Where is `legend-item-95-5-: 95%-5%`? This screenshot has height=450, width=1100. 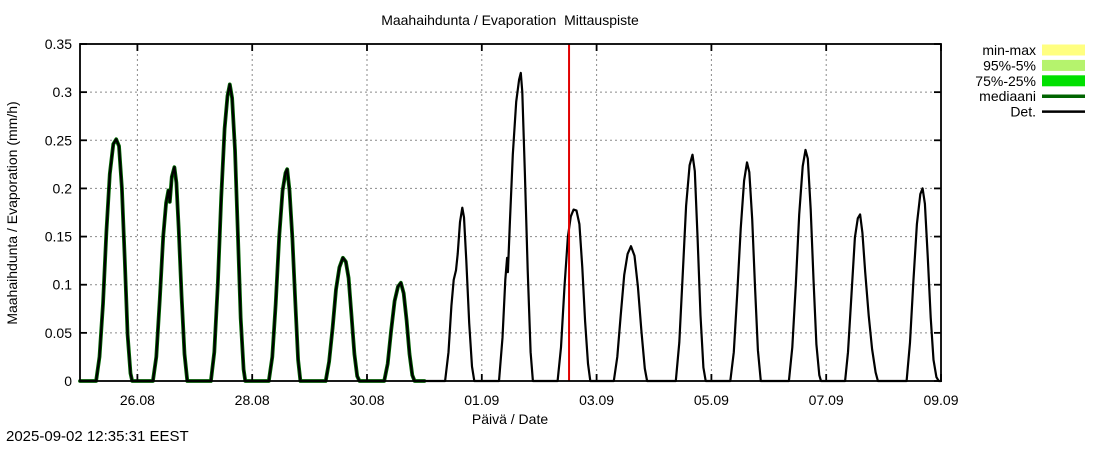
legend-item-95-5-: 95%-5% is located at coordinates (1034, 65).